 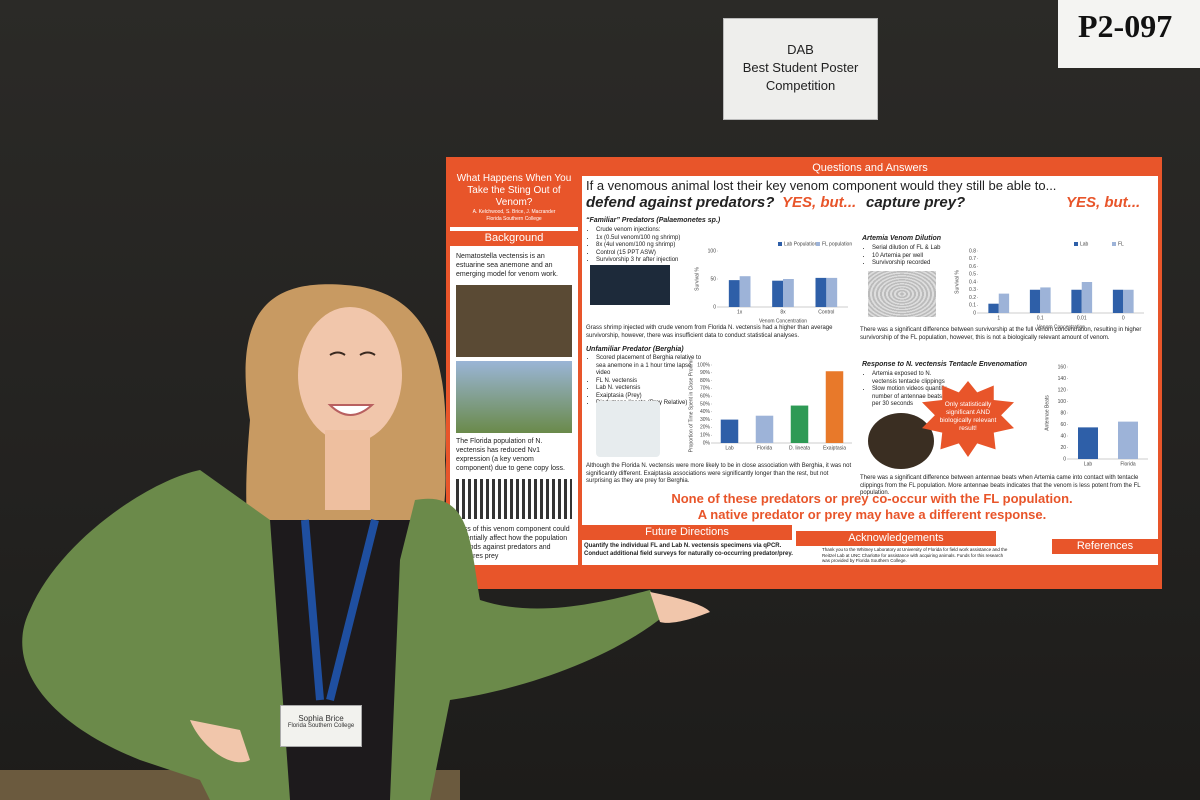 I want to click on list-item: Exaiptasia (Prey), so click(x=651, y=397).